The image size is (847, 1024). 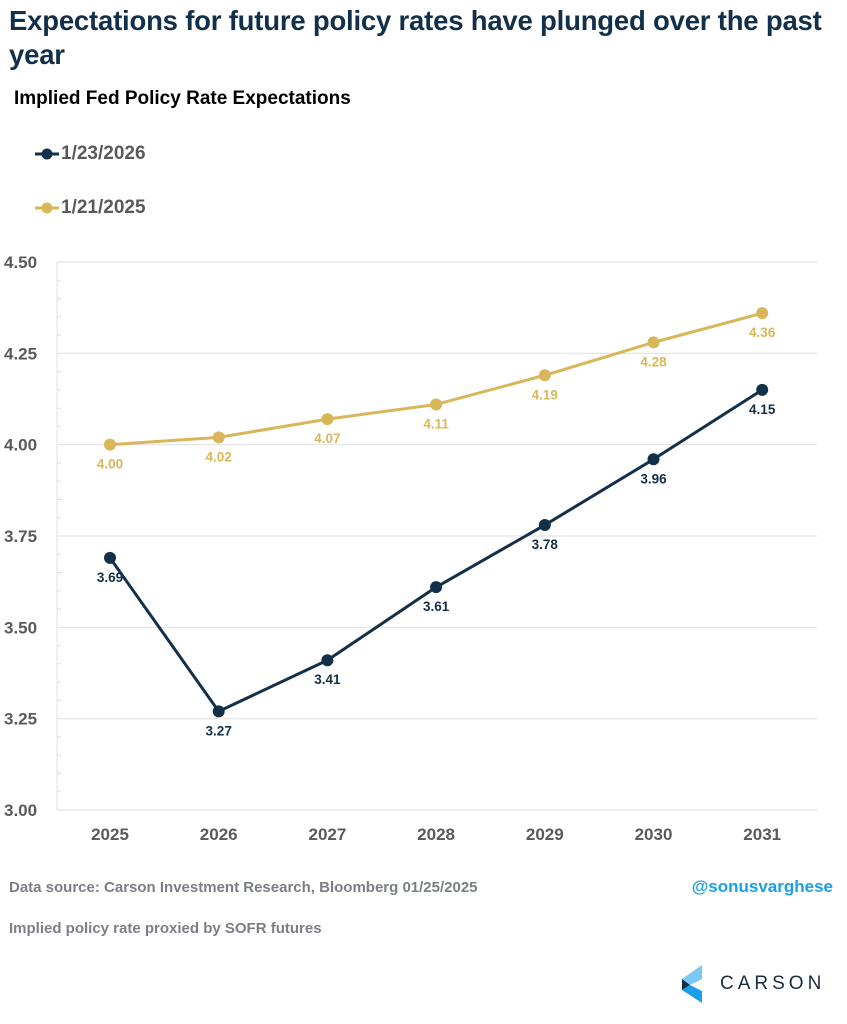 I want to click on data-label: 4.15, so click(x=762, y=409).